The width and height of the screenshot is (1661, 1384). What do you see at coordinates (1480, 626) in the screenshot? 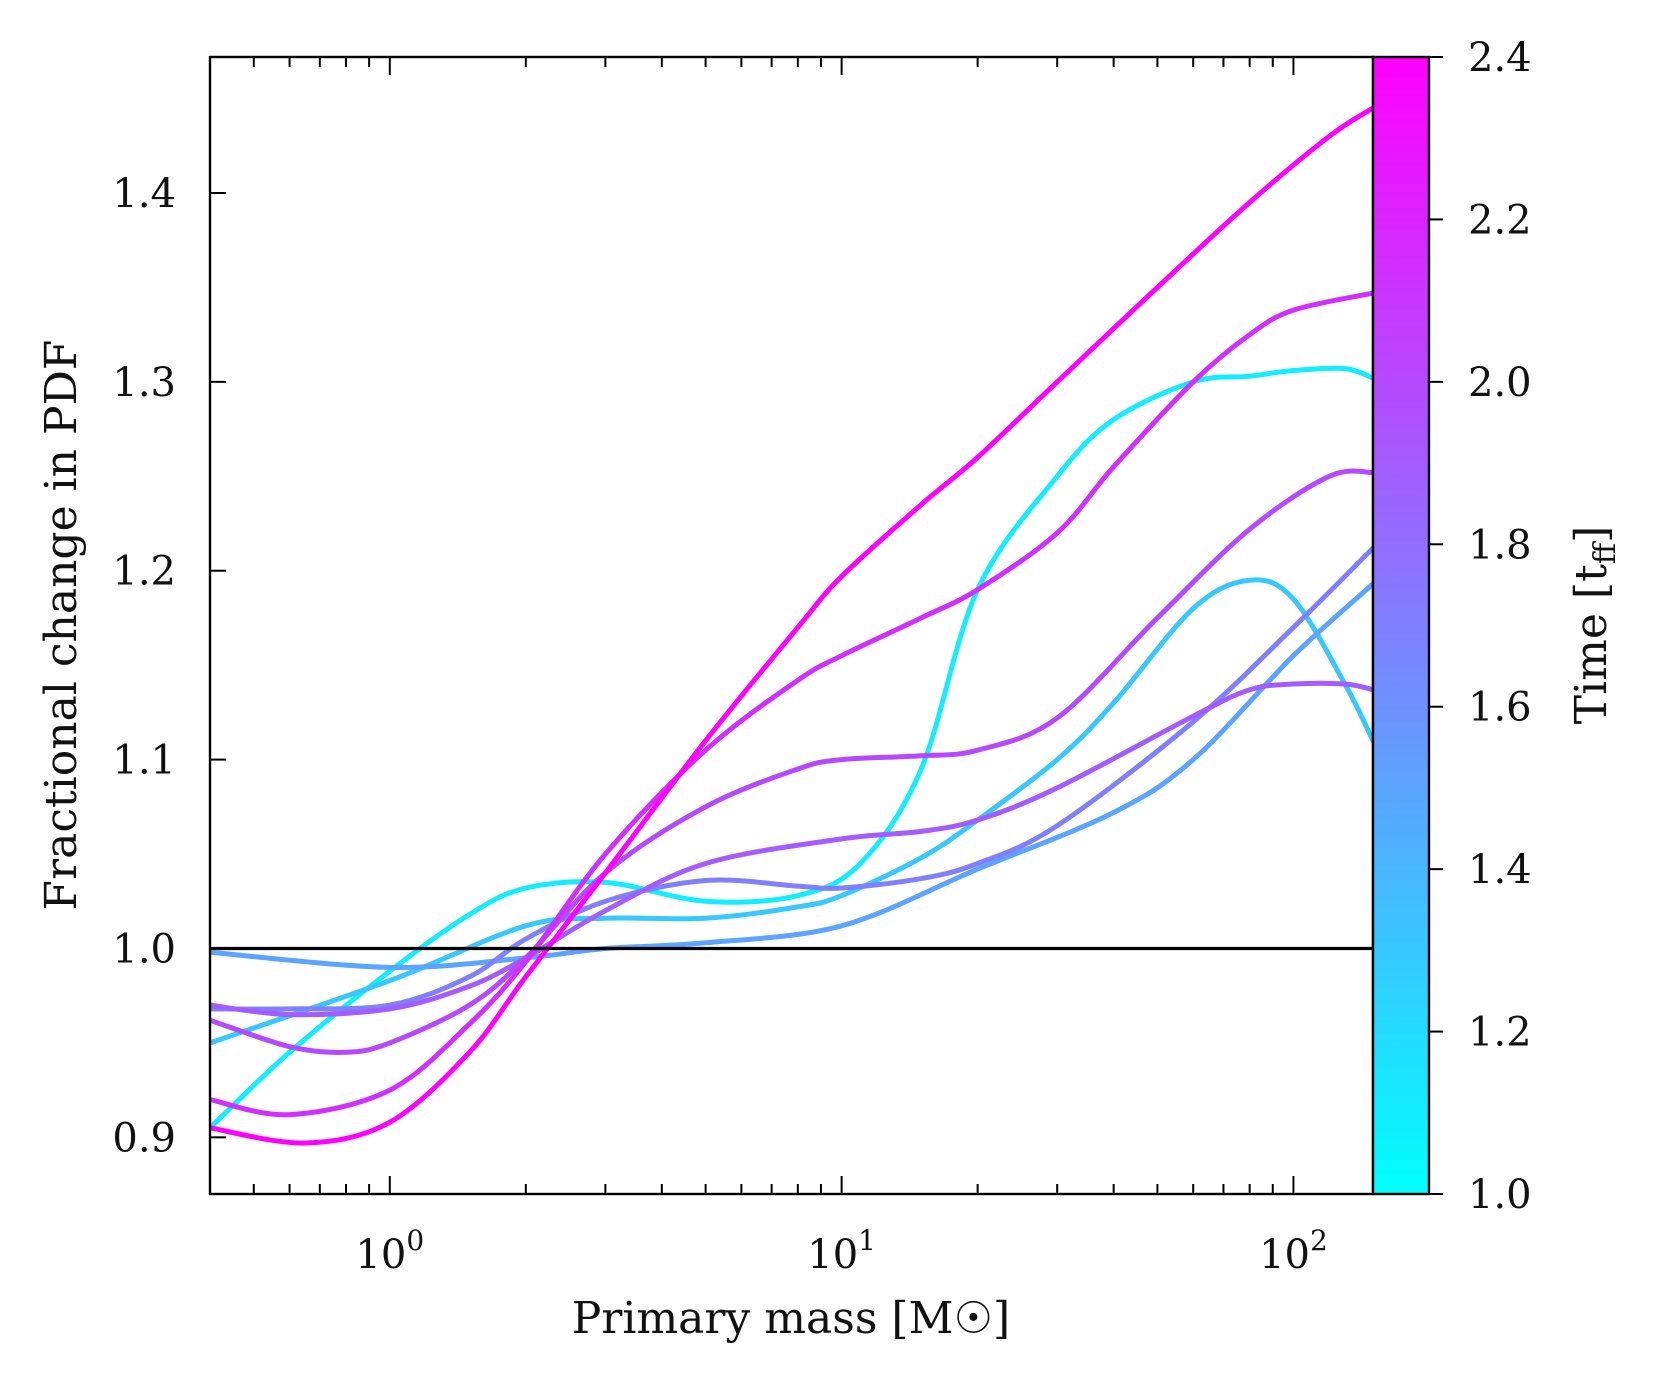
I see `colorbar-ticks: 1.0 1.2 1.4 1.6 1.8 2.0 2.2 2.4` at bounding box center [1480, 626].